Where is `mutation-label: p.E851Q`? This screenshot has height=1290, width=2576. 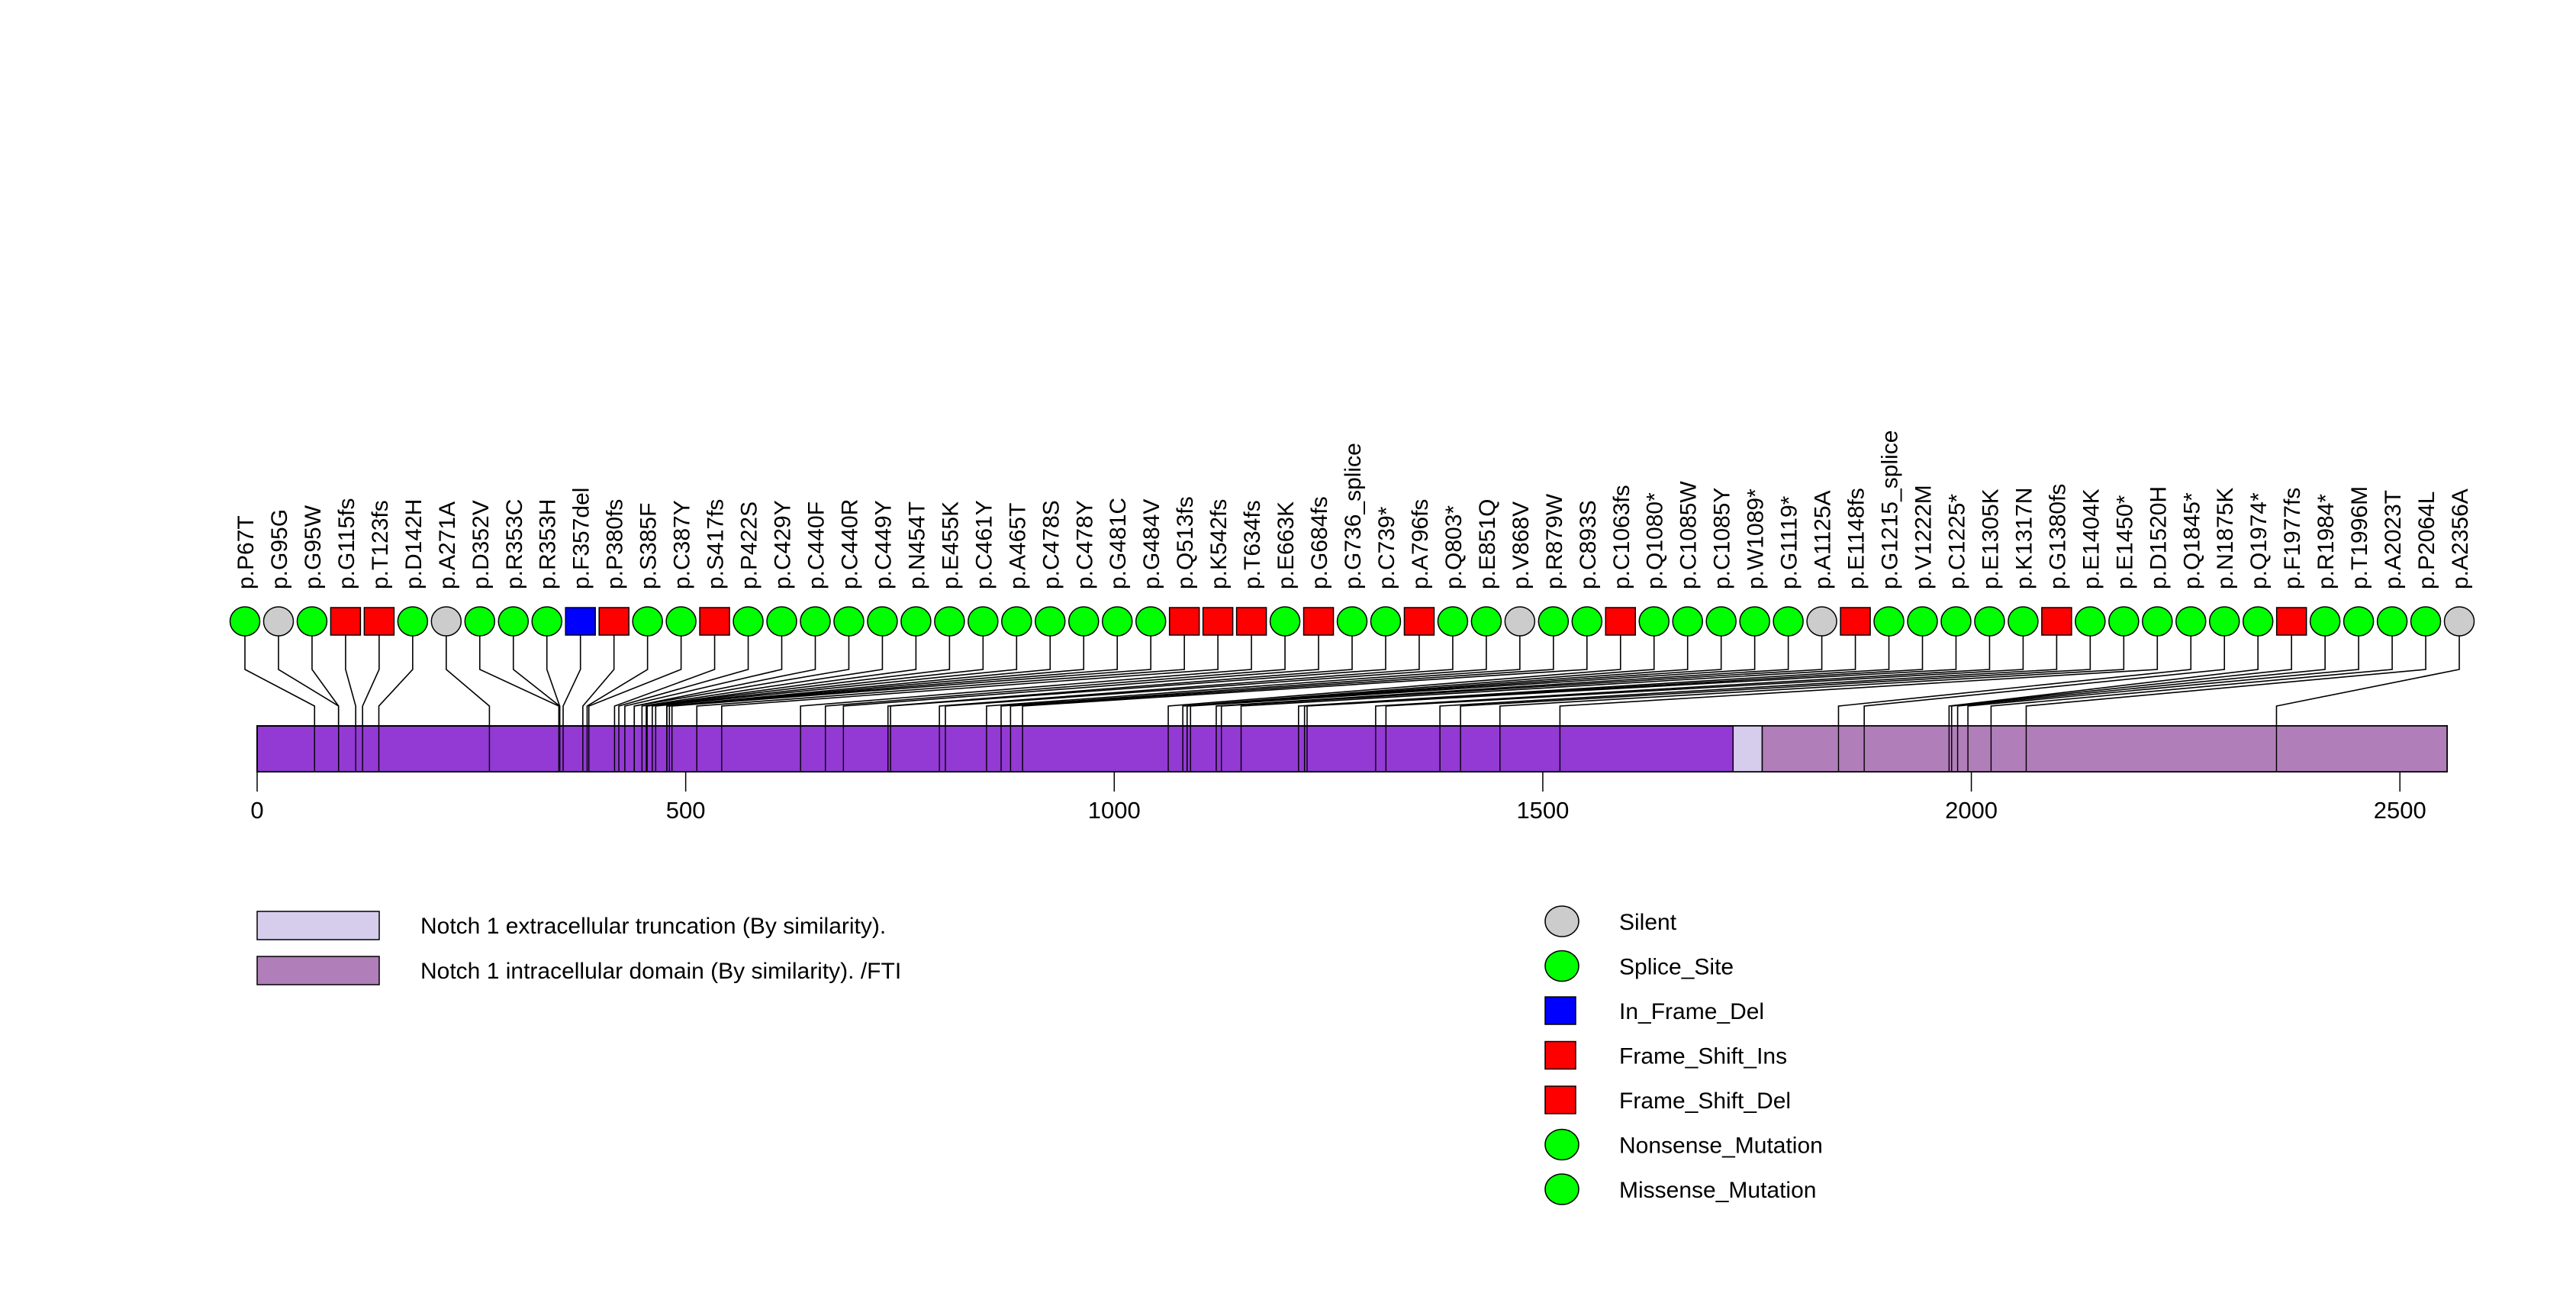
mutation-label: p.E851Q is located at coordinates (1487, 544).